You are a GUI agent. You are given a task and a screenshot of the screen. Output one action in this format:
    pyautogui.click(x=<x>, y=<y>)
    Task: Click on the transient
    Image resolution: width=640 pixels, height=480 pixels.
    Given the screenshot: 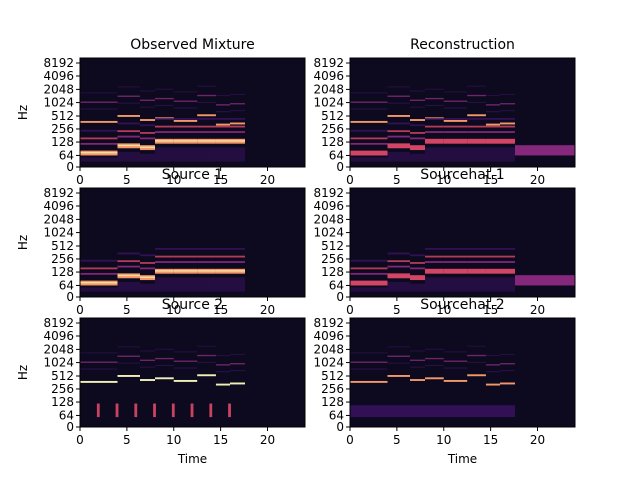 What is the action you would take?
    pyautogui.click(x=229, y=410)
    